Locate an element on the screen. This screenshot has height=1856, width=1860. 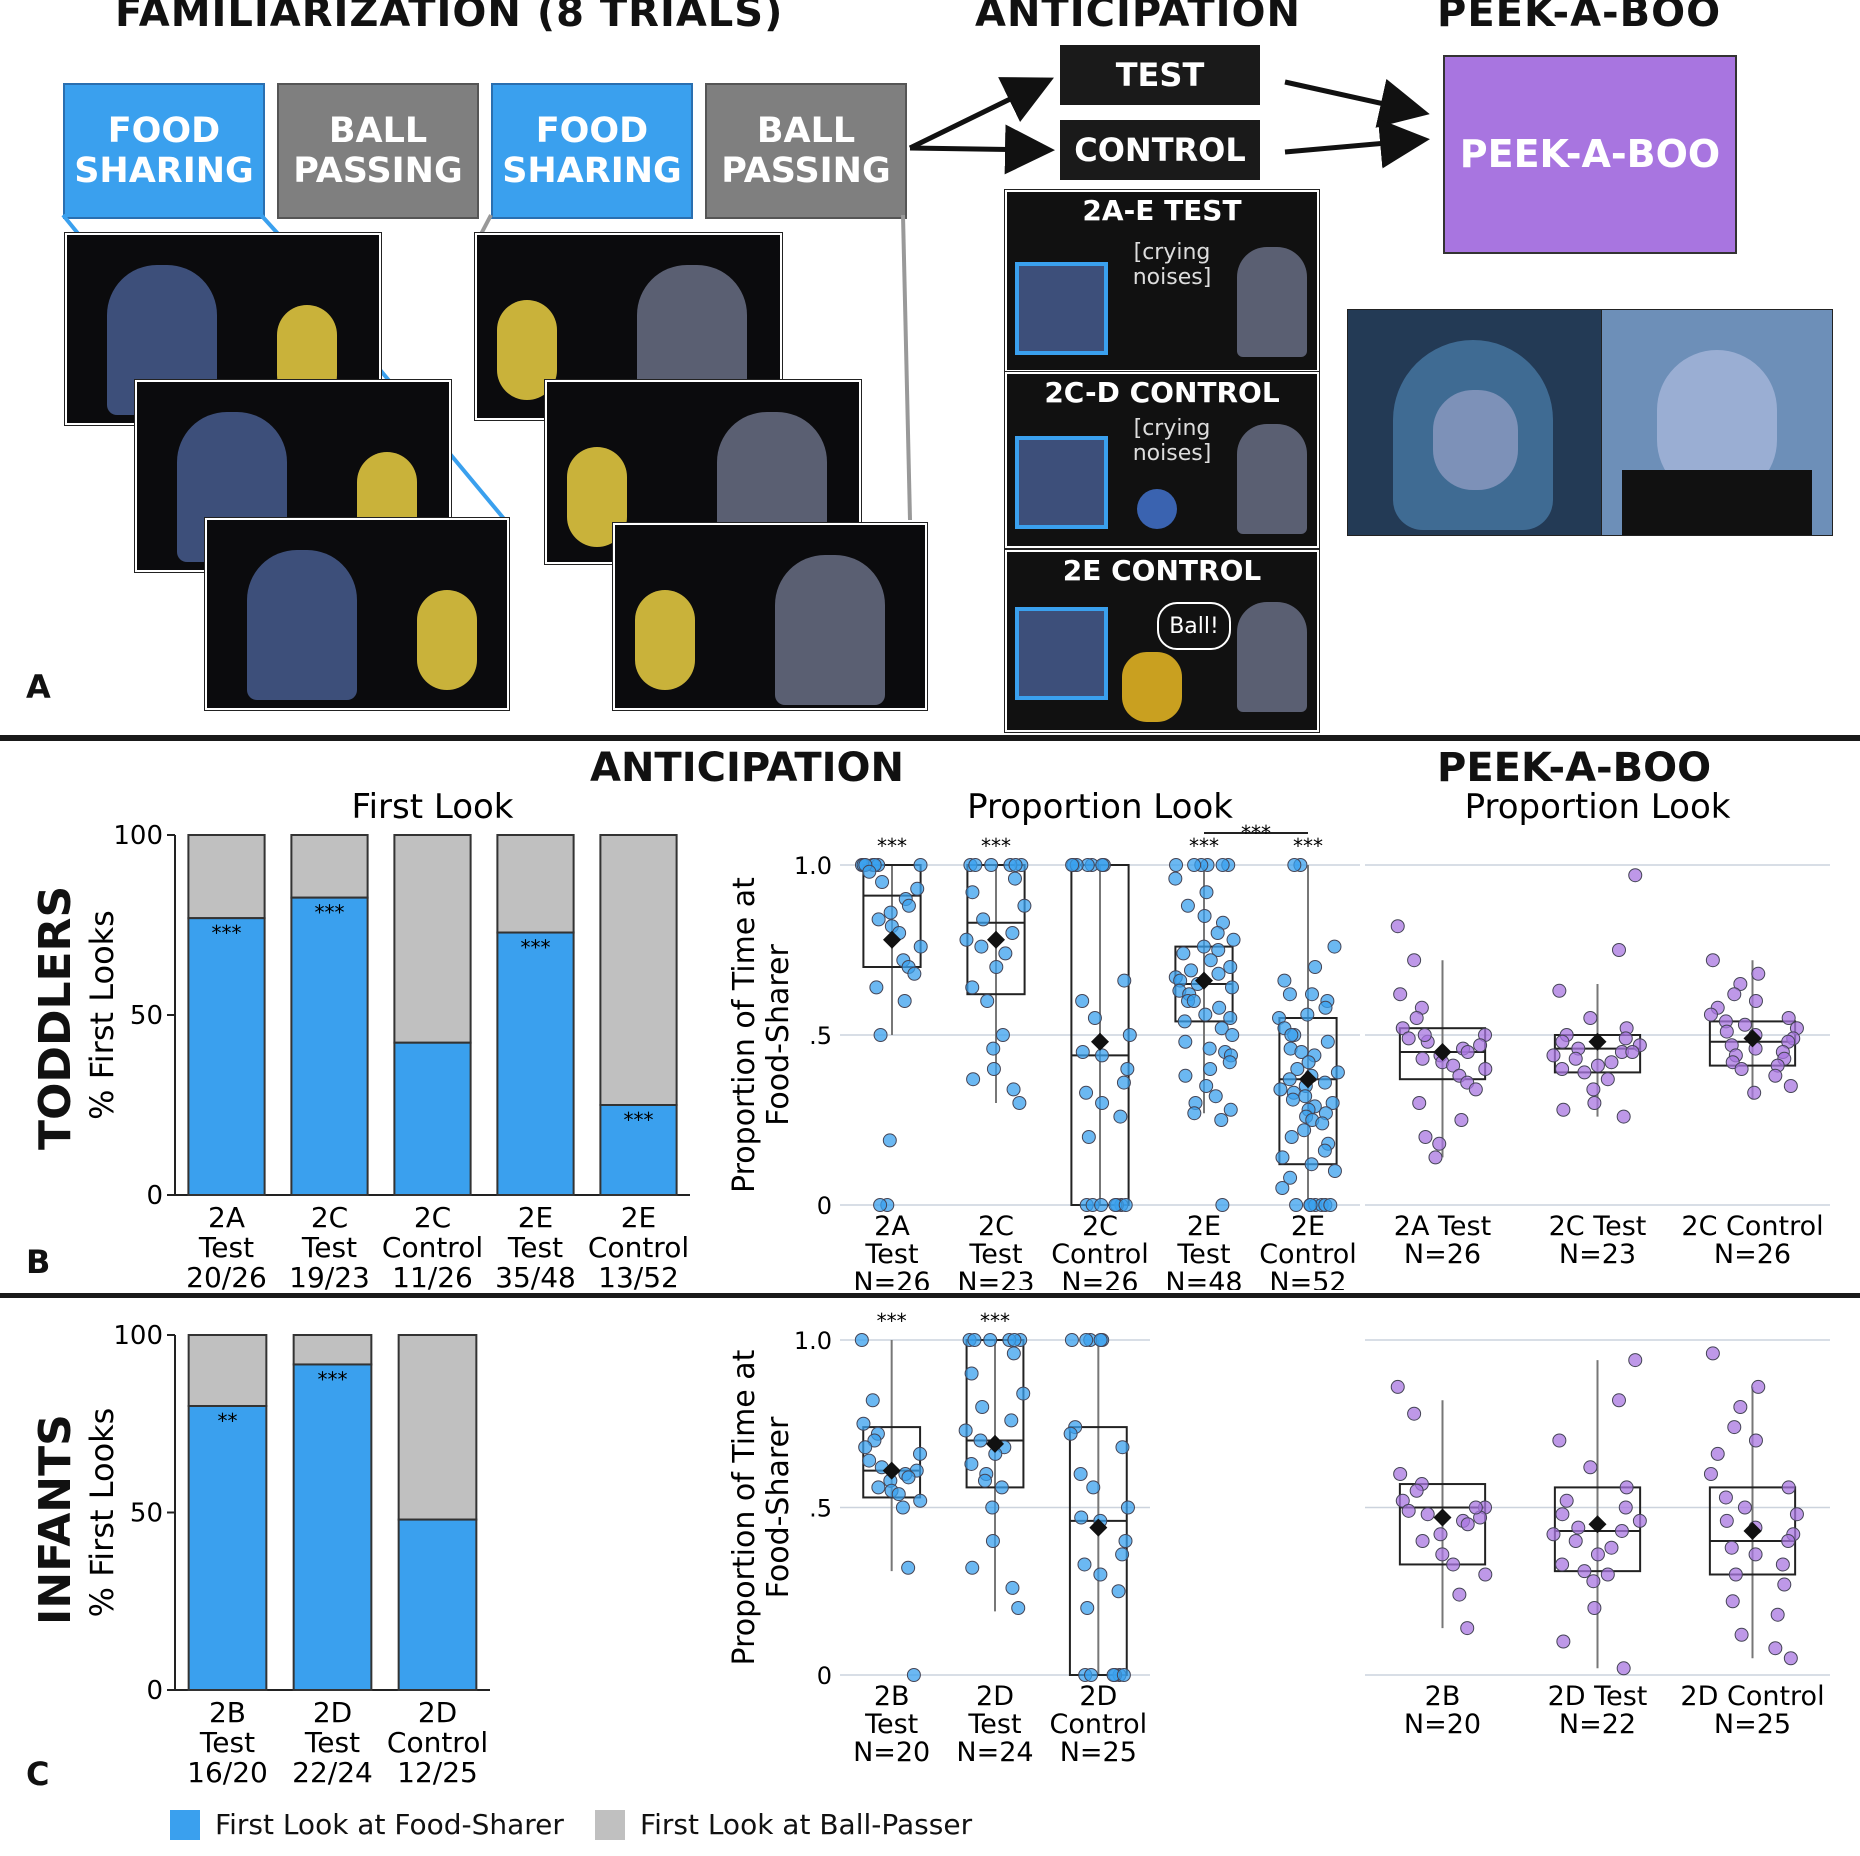
significance-marker: *** is located at coordinates (995, 1321).